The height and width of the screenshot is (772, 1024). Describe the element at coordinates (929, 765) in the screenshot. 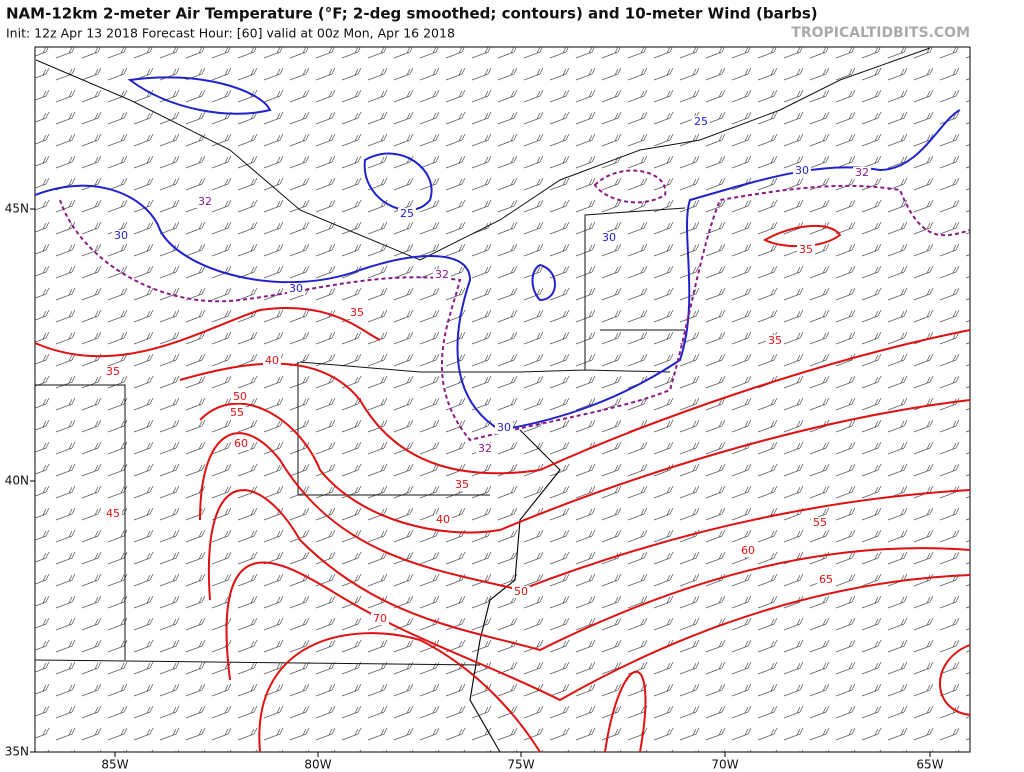

I see `longitude-label: 65W` at that location.